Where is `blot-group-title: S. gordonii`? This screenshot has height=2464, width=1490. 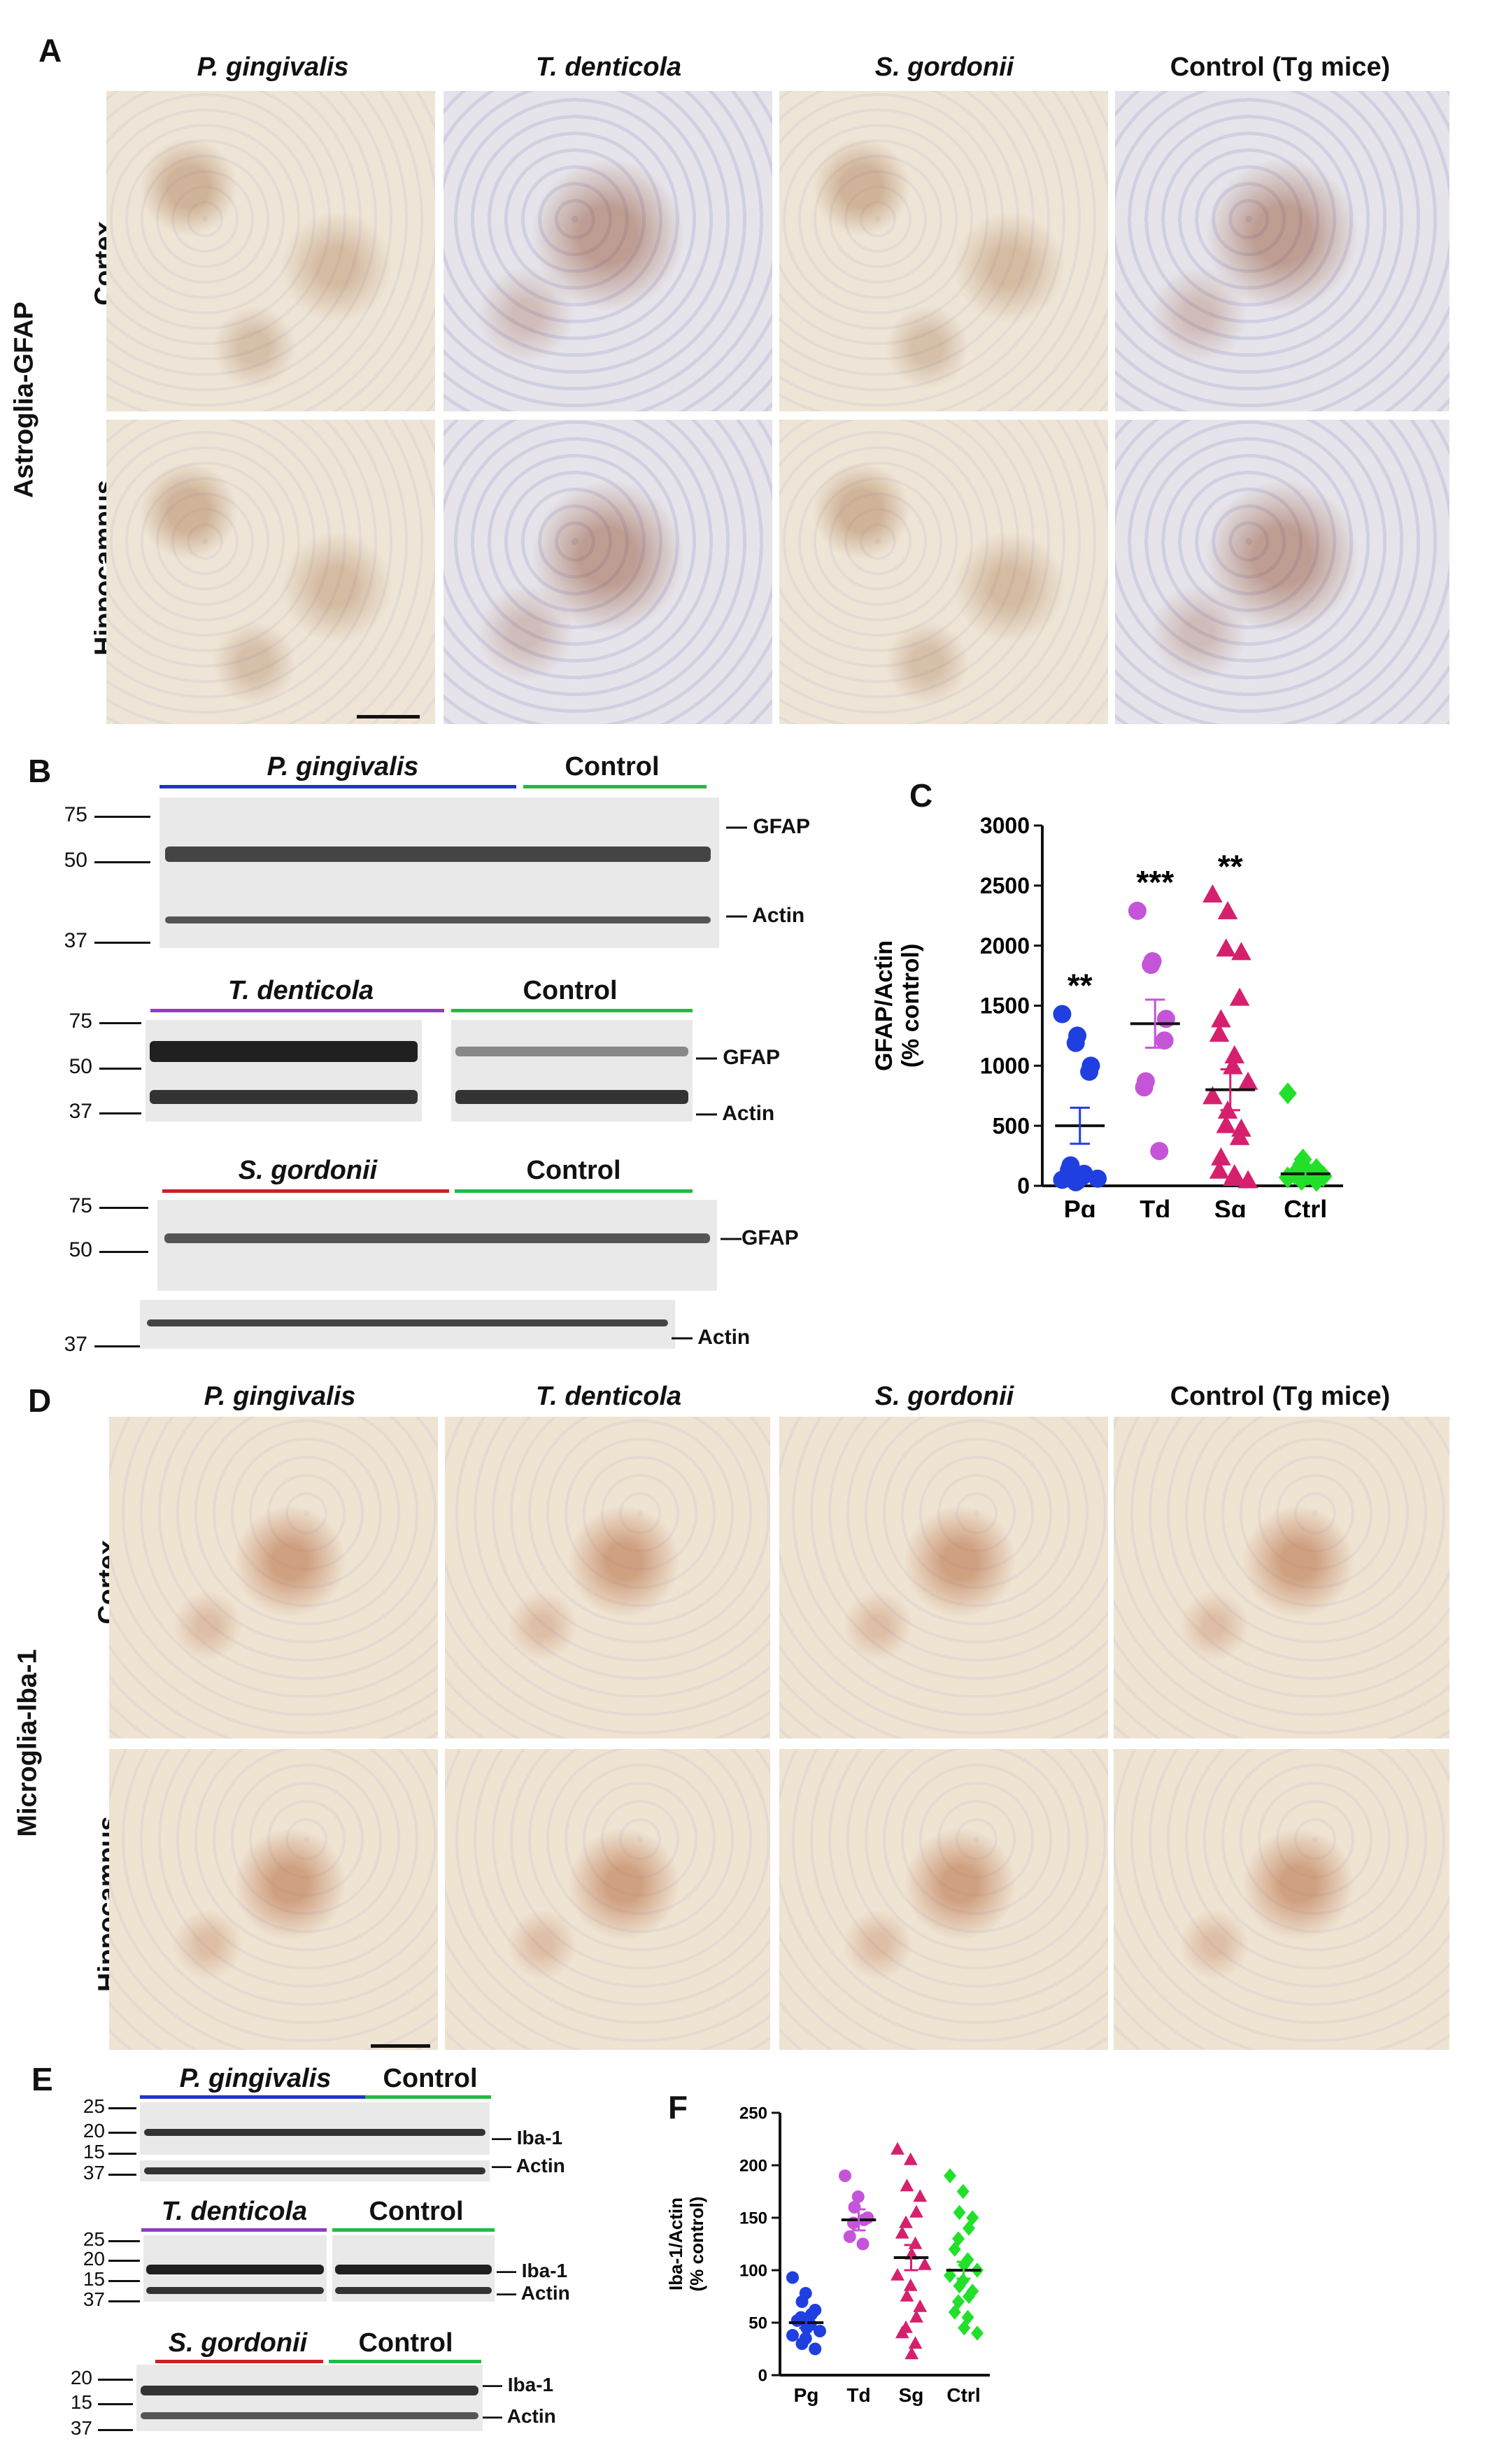
blot-group-title: S. gordonii is located at coordinates (308, 1170).